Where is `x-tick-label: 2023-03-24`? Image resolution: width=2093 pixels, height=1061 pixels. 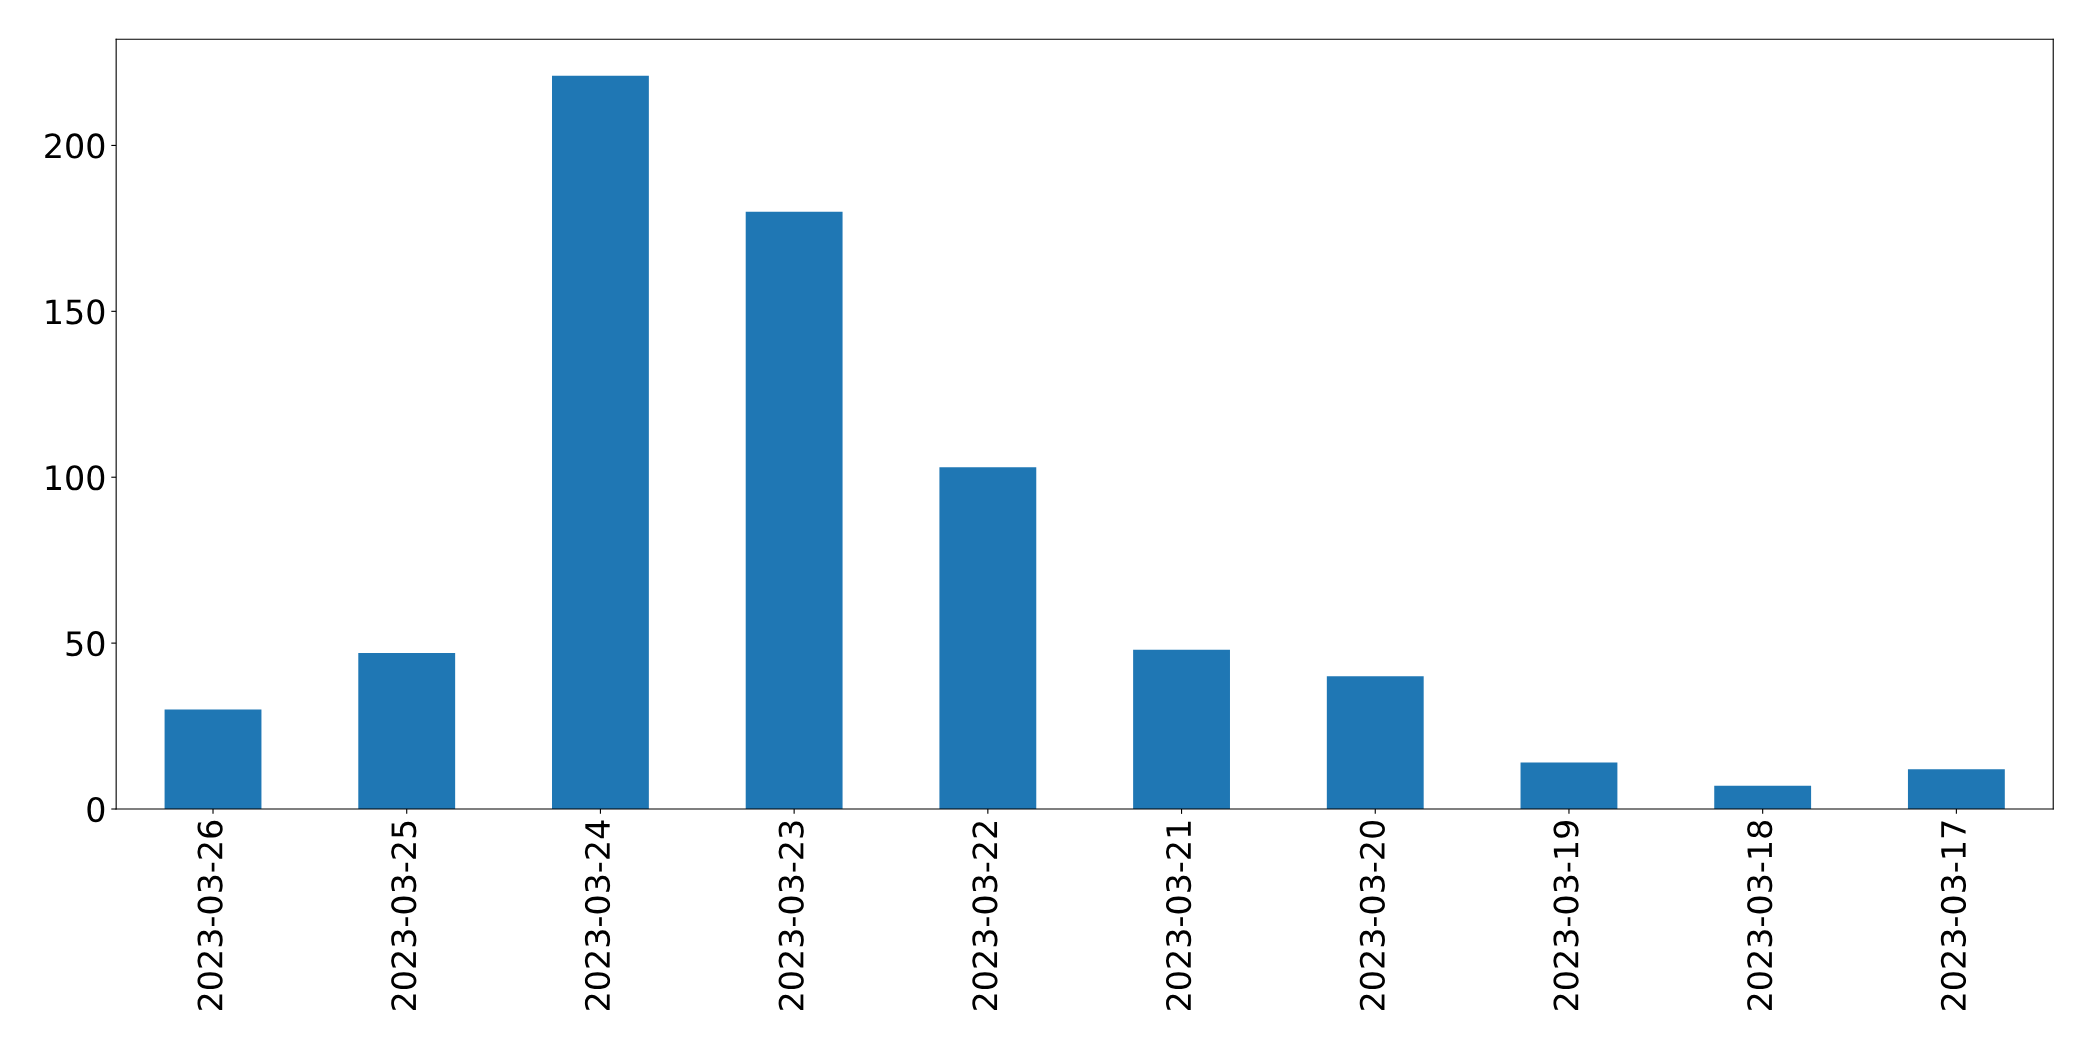 x-tick-label: 2023-03-24 is located at coordinates (597, 915).